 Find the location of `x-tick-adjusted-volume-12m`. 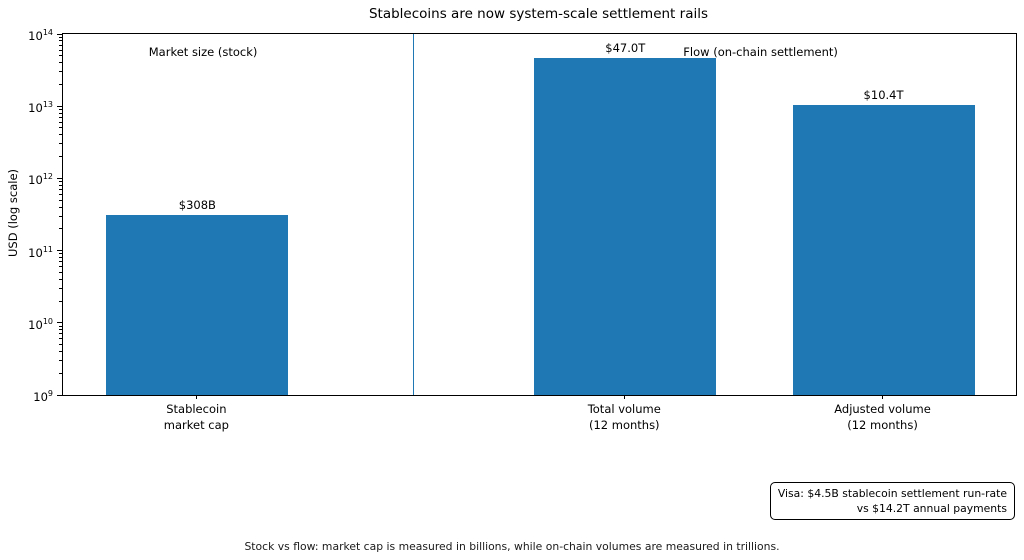

x-tick-adjusted-volume-12m is located at coordinates (883, 397).